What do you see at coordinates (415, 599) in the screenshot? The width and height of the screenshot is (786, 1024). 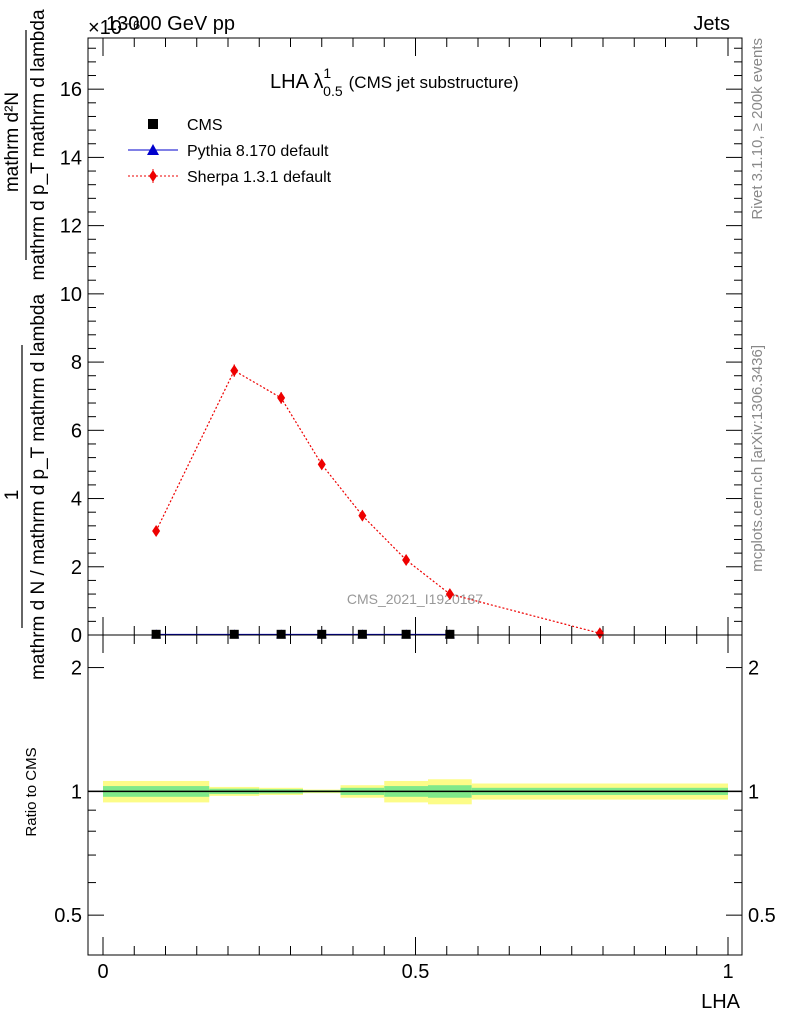 I see `analysis-watermark: CMS_2021_I1920187` at bounding box center [415, 599].